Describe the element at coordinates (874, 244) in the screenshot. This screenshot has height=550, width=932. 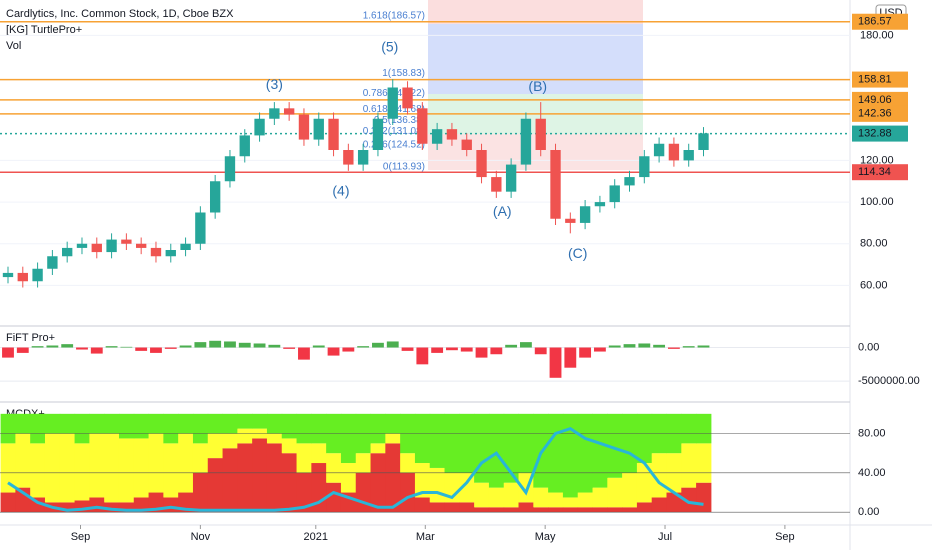
I see `y-tick-label: 80.00` at that location.